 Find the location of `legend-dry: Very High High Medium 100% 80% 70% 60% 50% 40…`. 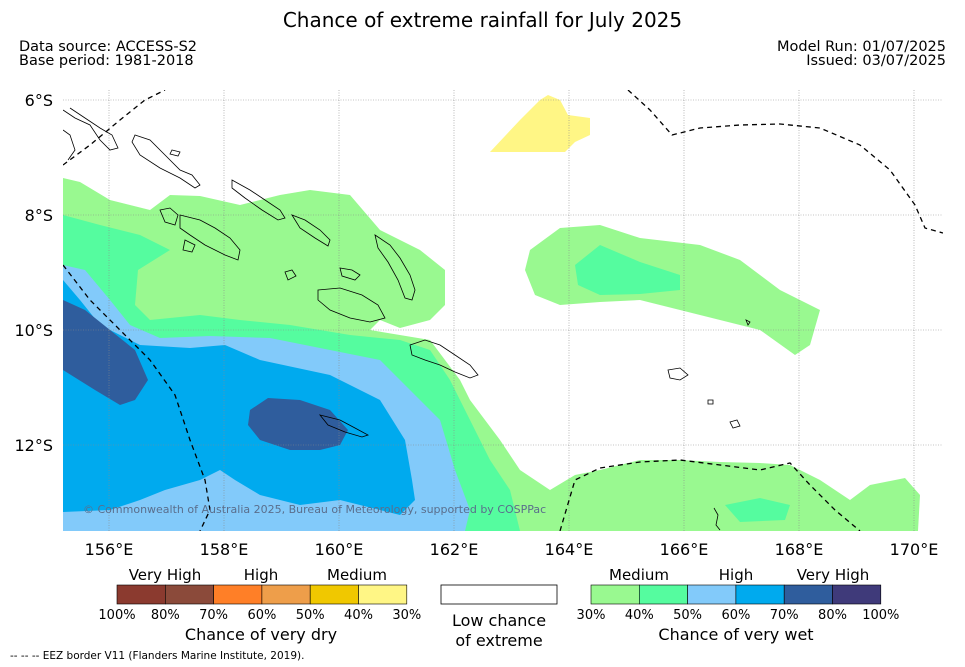

legend-dry: Very High High Medium 100% 80% 70% 60% 50% 40… is located at coordinates (259, 605).